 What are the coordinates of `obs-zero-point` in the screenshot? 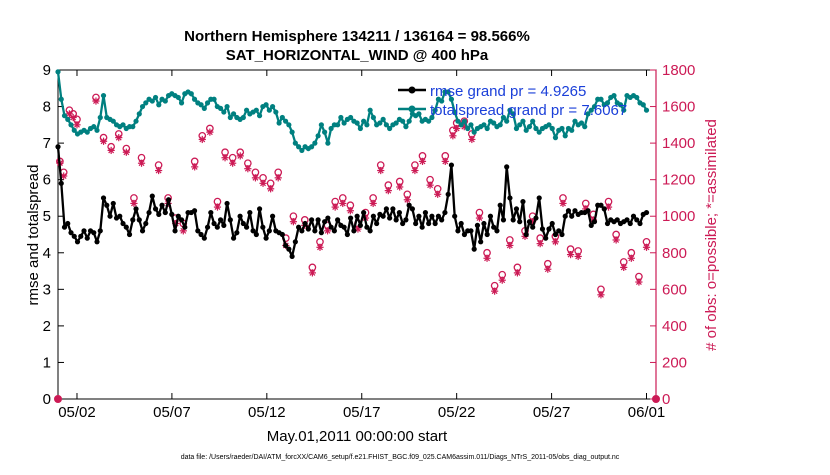 It's located at (656, 399).